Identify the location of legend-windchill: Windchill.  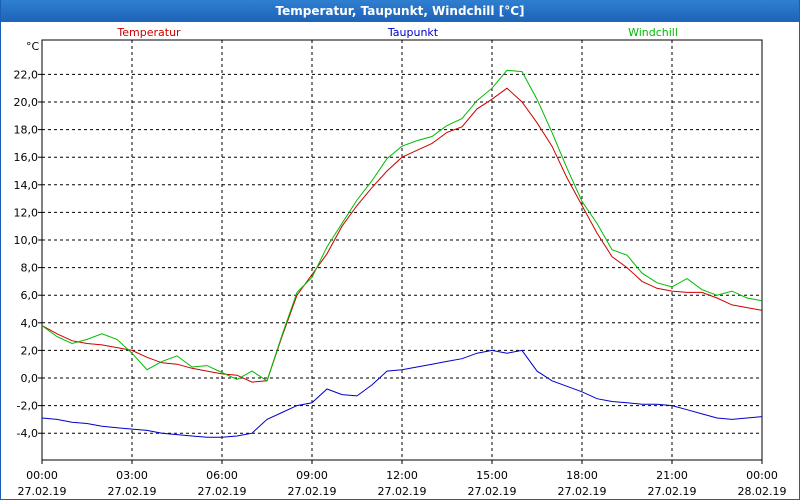
(653, 32).